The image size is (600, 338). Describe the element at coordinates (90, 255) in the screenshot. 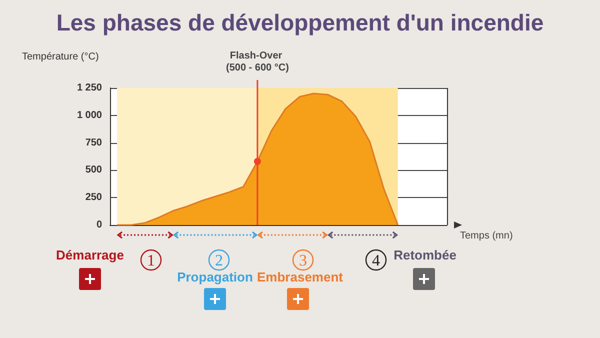

I see `text: Démarrage` at that location.